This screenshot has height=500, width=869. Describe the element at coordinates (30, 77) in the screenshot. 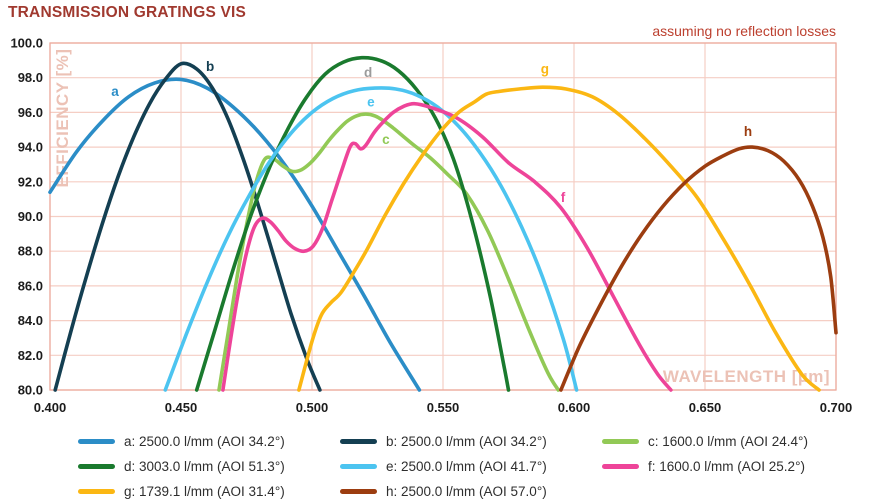

I see `y-tick-label: 98.0` at that location.